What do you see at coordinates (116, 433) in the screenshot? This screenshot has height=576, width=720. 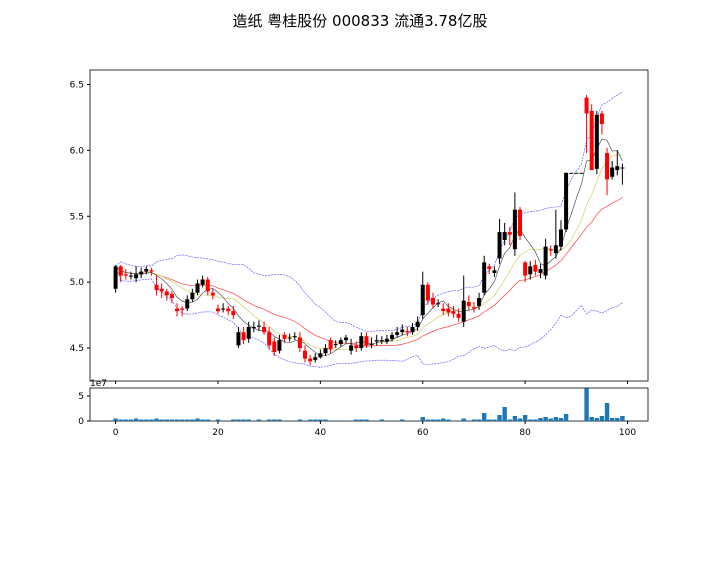 I see `x-tick-label: 0` at bounding box center [116, 433].